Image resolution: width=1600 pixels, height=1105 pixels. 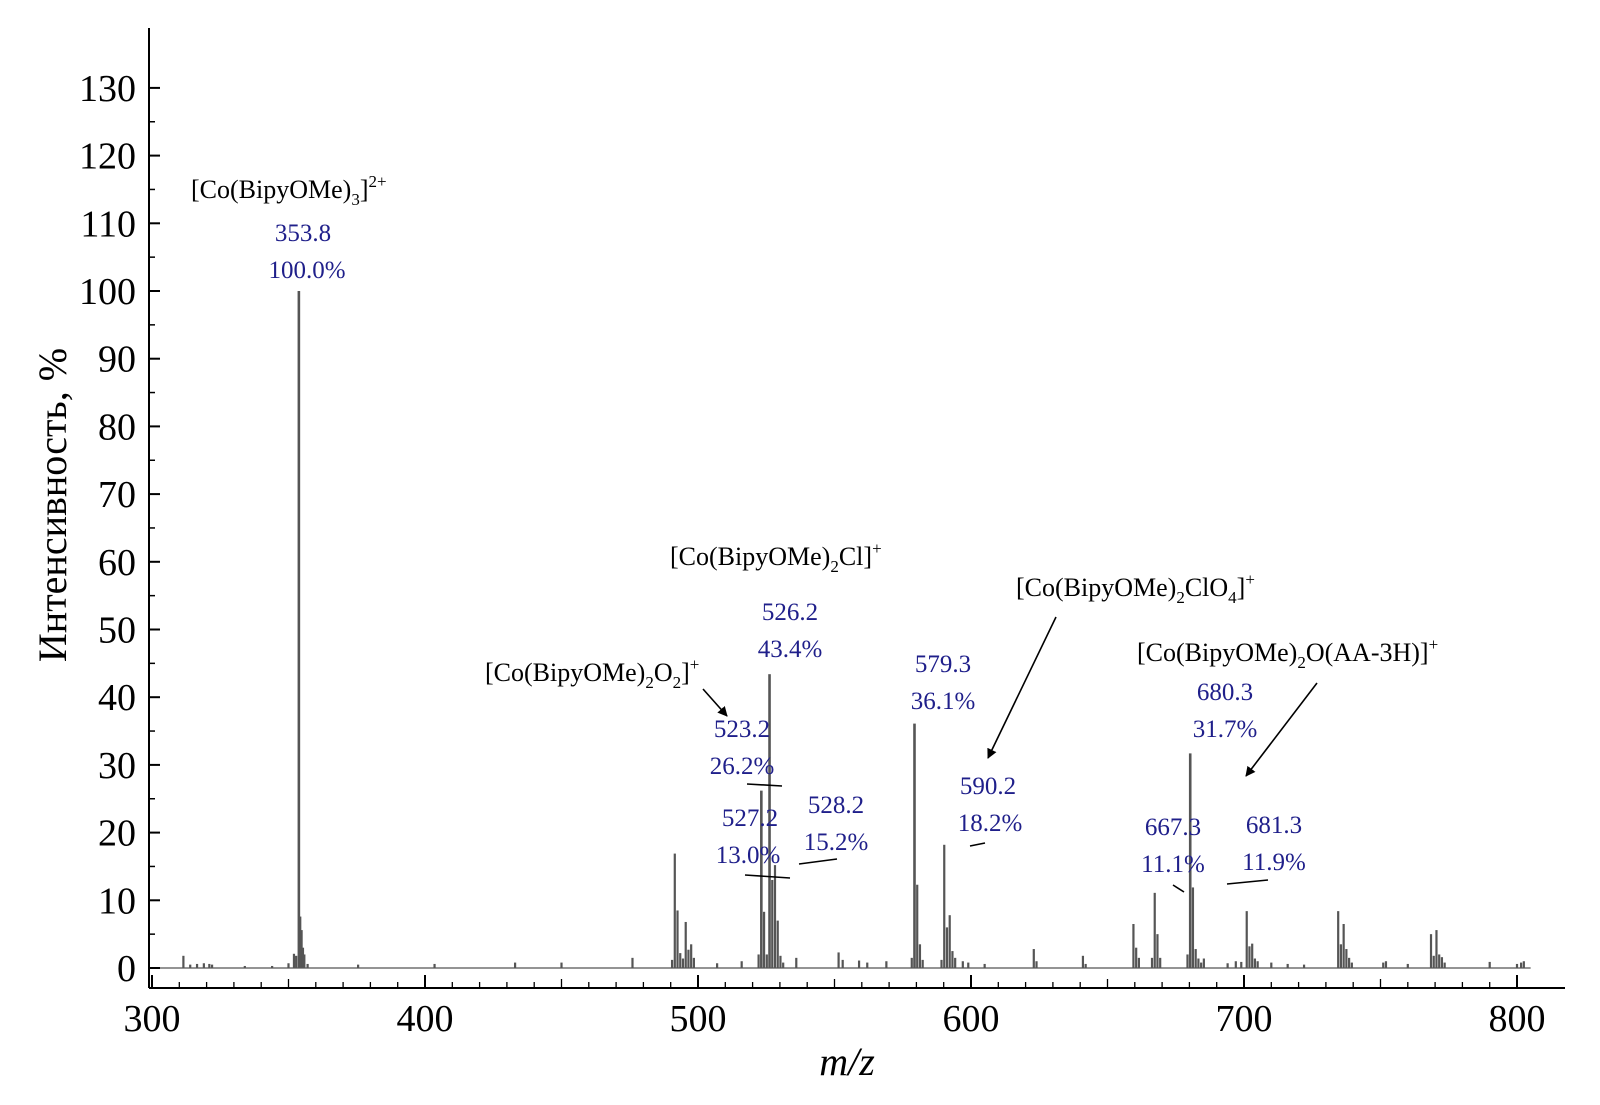 What do you see at coordinates (117, 427) in the screenshot?
I see `y-tick-label: 80` at bounding box center [117, 427].